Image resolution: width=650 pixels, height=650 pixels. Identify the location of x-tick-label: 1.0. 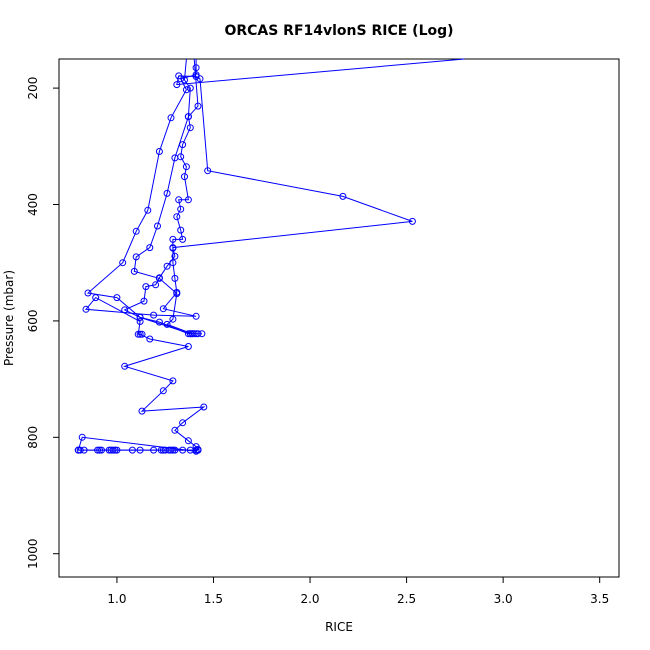
(116, 599).